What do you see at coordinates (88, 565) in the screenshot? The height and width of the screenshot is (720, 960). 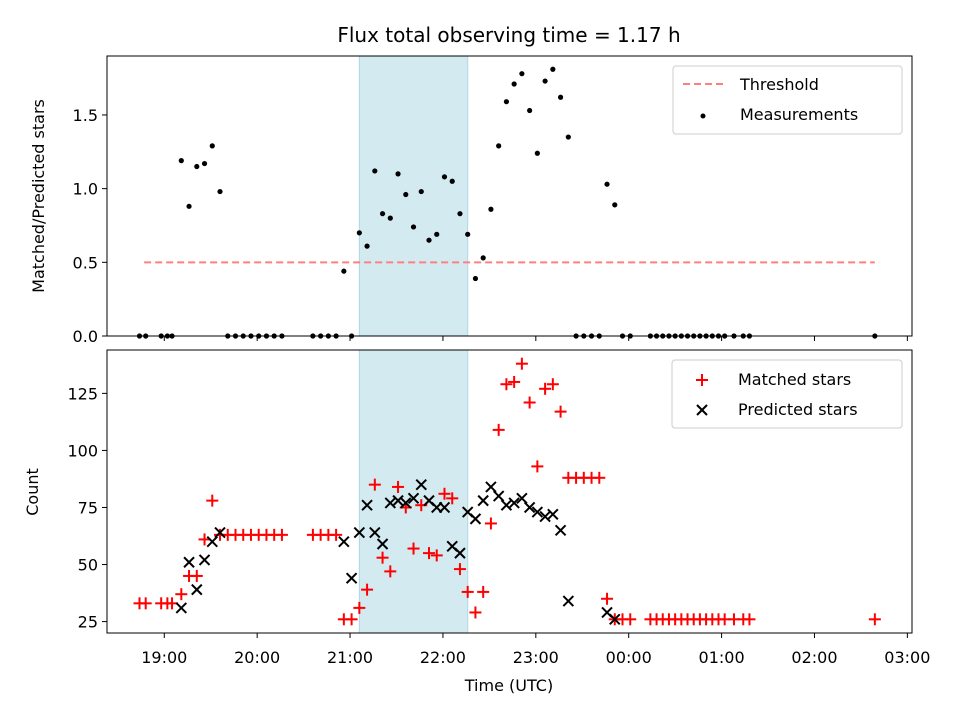 I see `bot-y-tick-label: 50` at bounding box center [88, 565].